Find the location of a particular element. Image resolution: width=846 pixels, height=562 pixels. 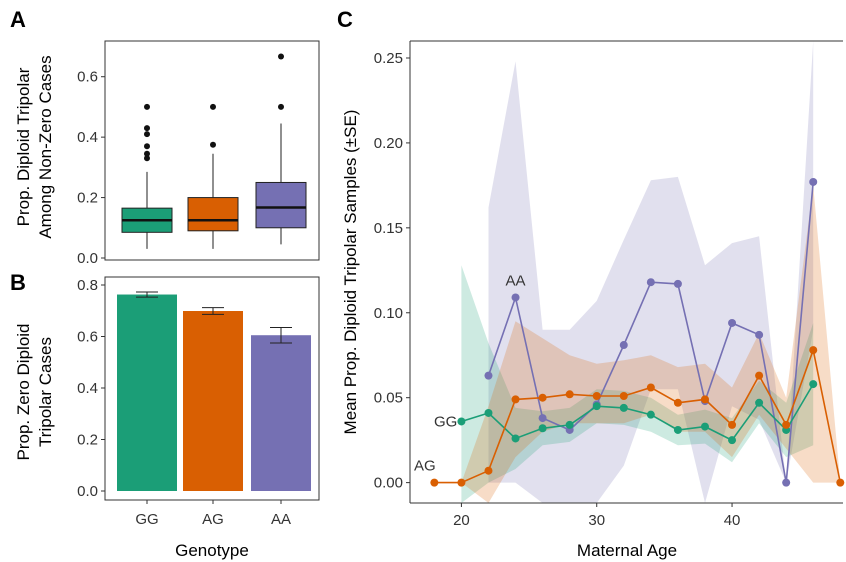

panel-a-ytick-label: 0.0 is located at coordinates (87, 258).